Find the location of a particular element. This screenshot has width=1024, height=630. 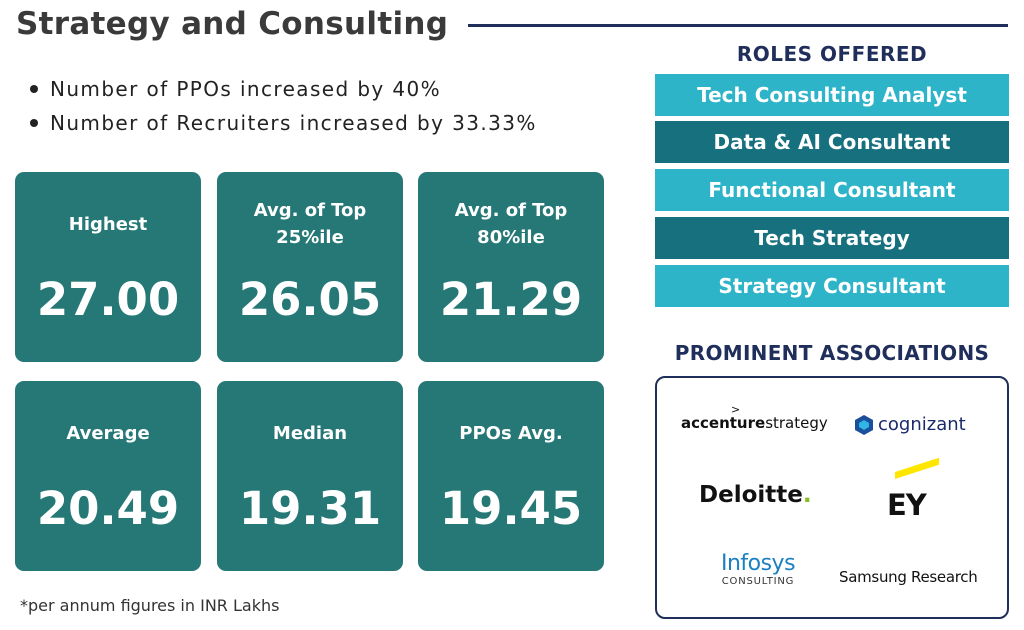

stat-value: 26.05 is located at coordinates (310, 299).